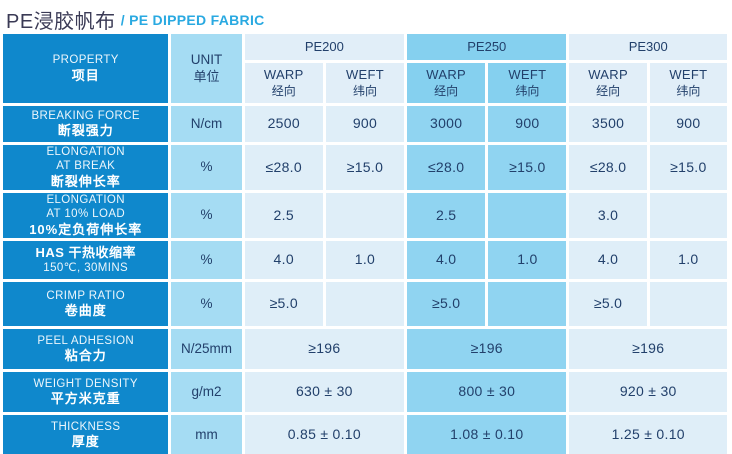 Image resolution: width=732 pixels, height=454 pixels. I want to click on value-cell-pe250-weft: ≥15.0, so click(527, 167).